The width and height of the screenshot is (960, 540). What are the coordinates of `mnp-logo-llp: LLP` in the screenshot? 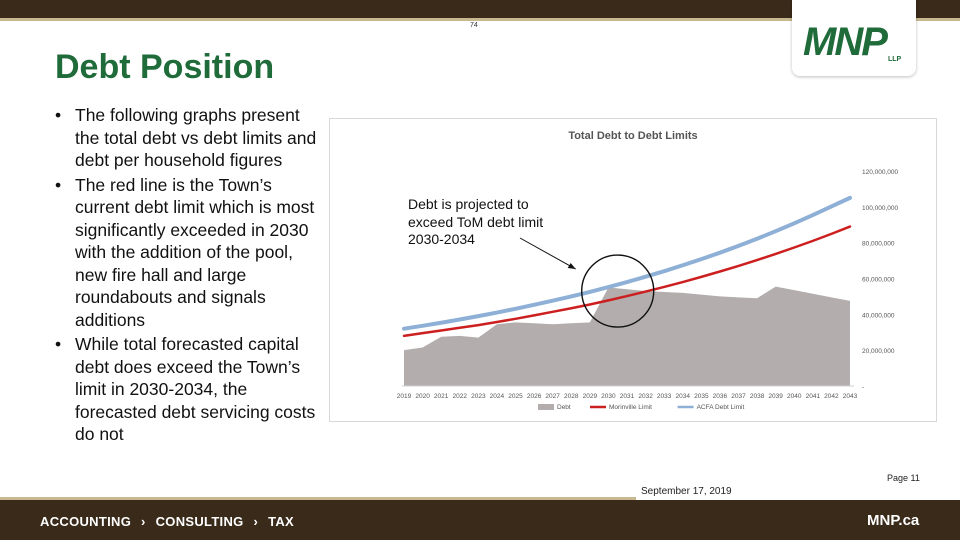 It's located at (895, 59).